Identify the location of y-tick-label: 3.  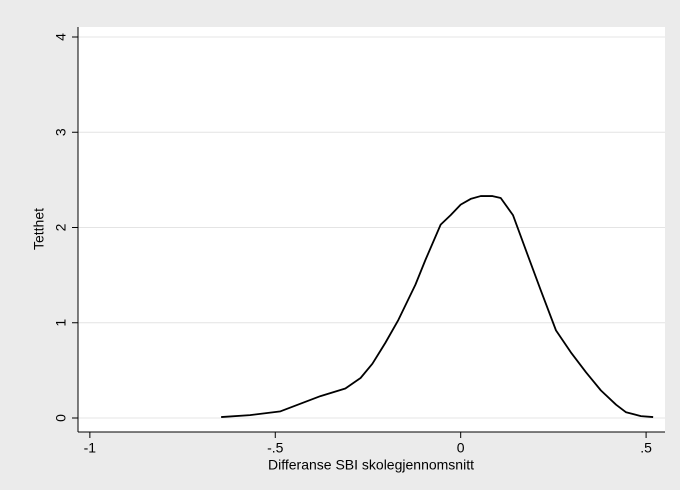
(61, 132).